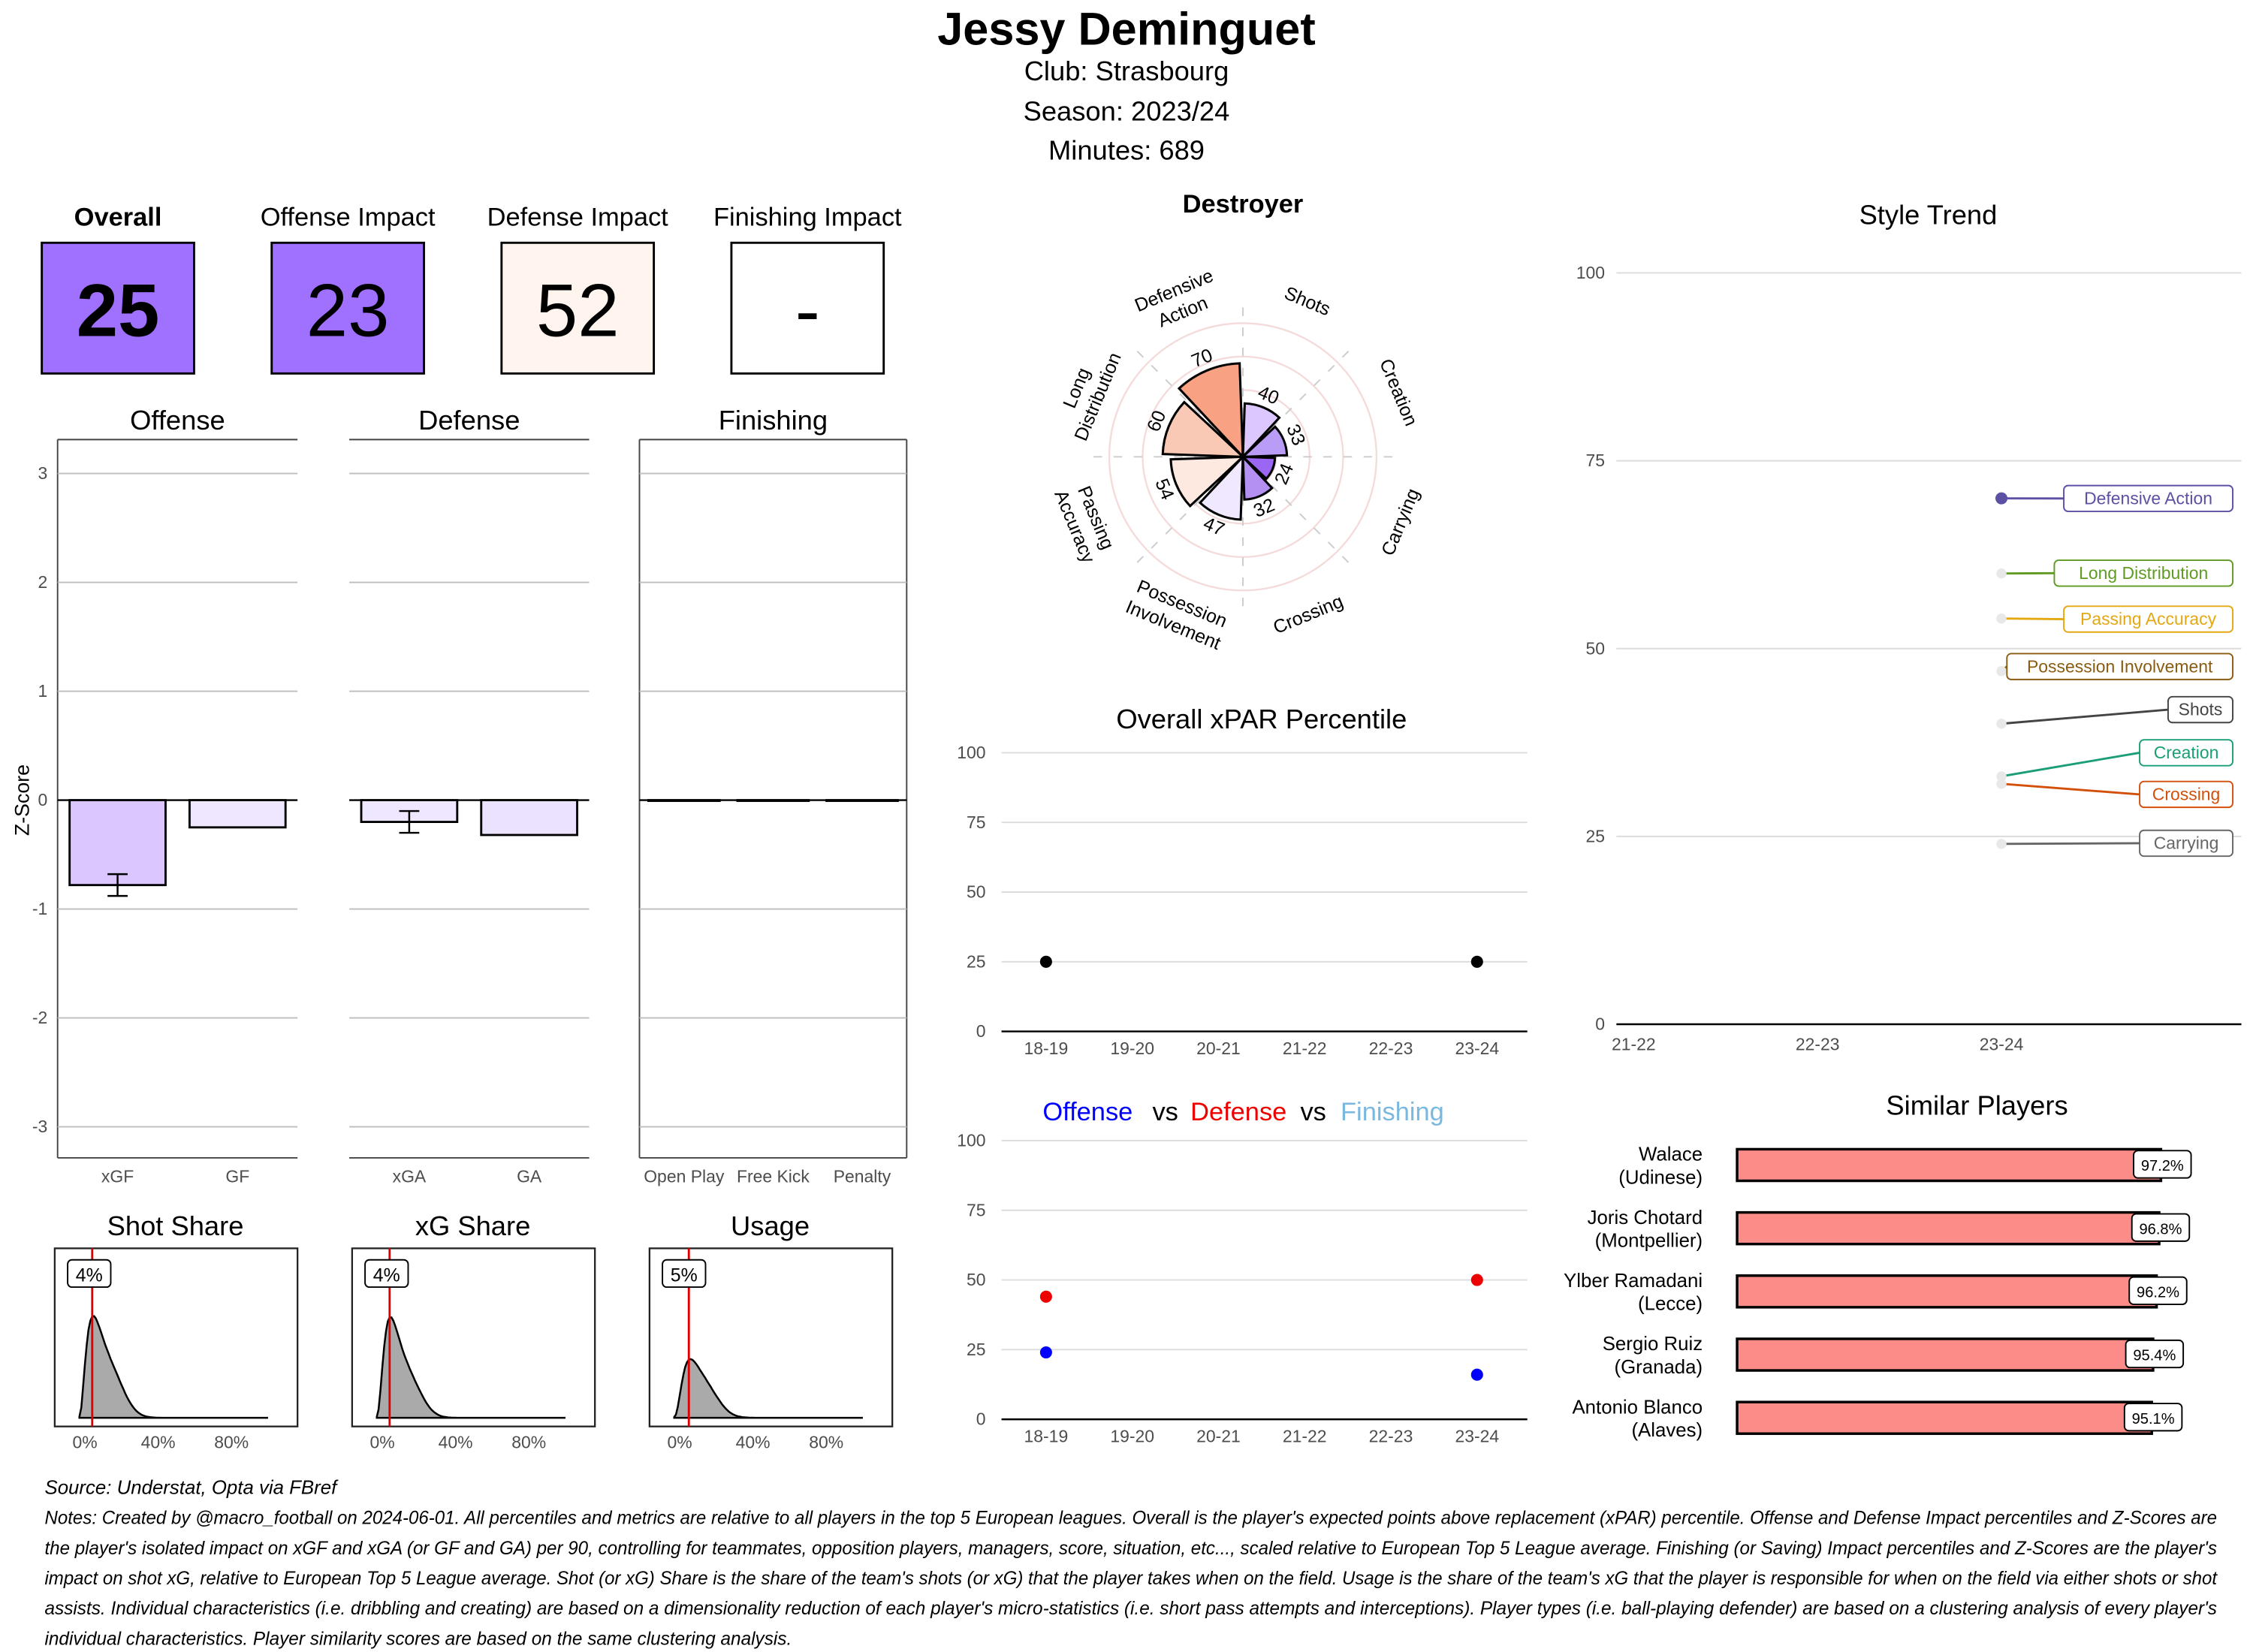 This screenshot has width=2253, height=1652. I want to click on similar-player-name: Antonio Blanco, so click(1638, 1407).